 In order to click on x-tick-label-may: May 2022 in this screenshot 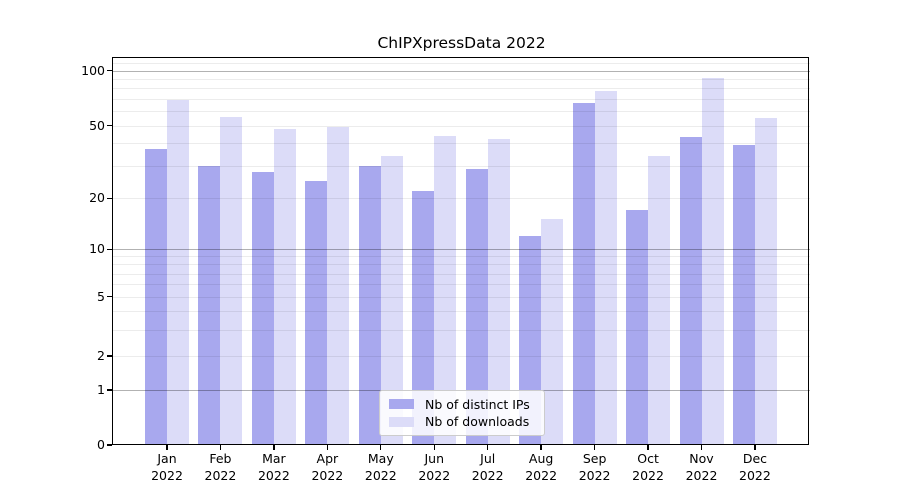, I will do `click(380, 467)`.